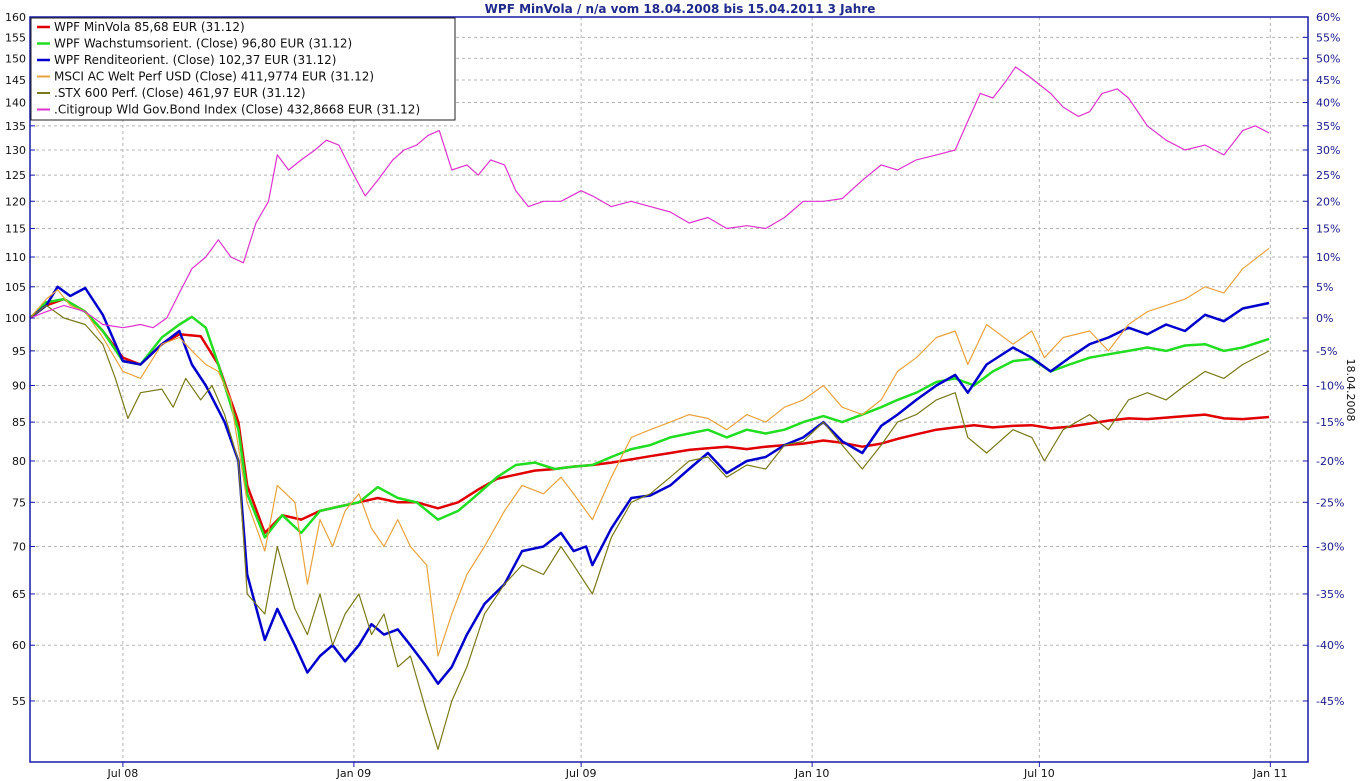  I want to click on y-tick-label-left: 105, so click(15, 287).